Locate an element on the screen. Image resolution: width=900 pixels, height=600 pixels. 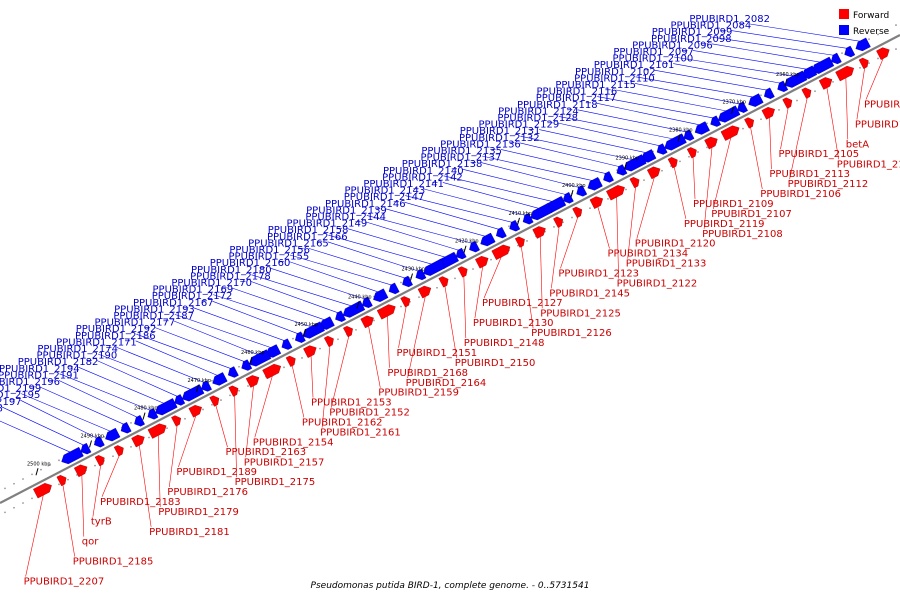
tick-label: 2440 kbp is located at coordinates (360, 297).